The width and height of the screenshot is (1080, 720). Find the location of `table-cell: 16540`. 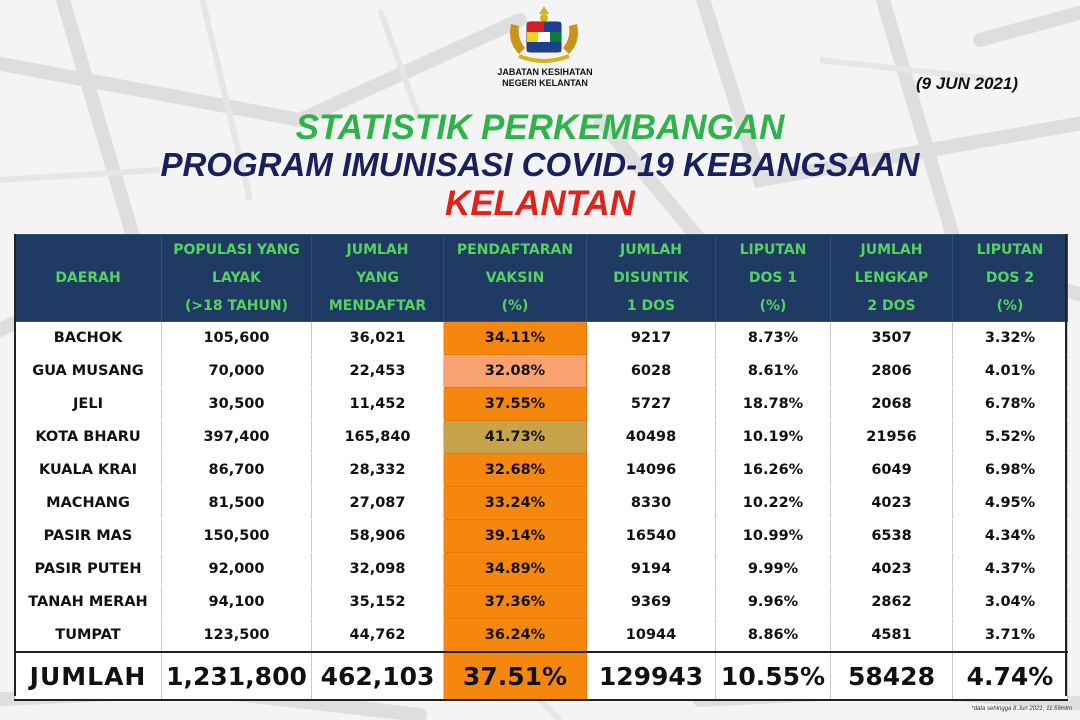

table-cell: 16540 is located at coordinates (651, 536).